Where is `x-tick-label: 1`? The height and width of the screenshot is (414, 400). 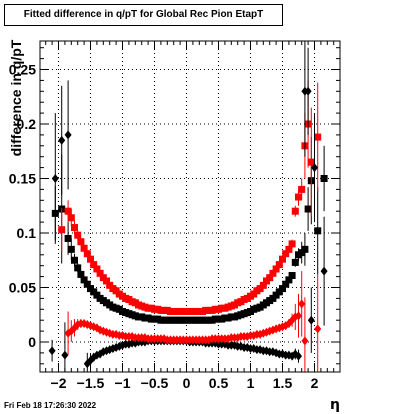
x-tick-label: 1 is located at coordinates (251, 383).